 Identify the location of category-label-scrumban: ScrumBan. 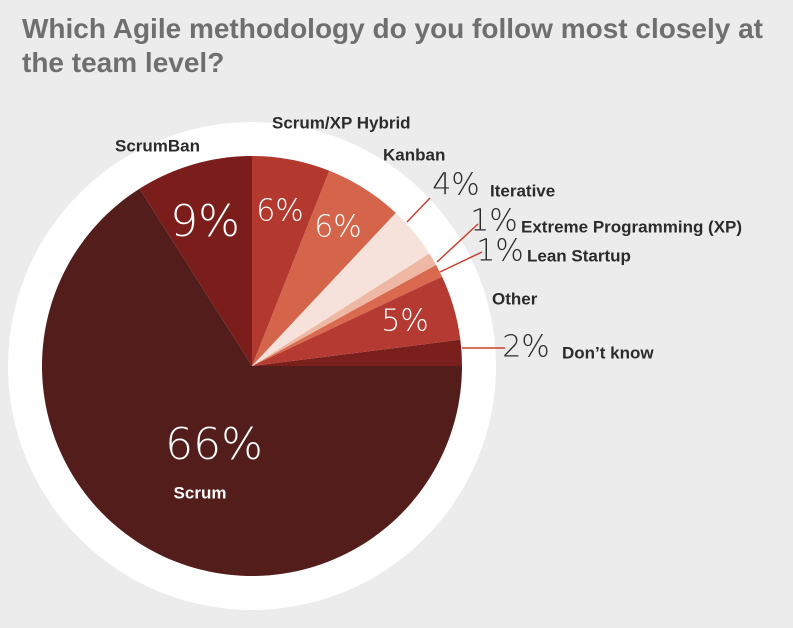
(157, 145).